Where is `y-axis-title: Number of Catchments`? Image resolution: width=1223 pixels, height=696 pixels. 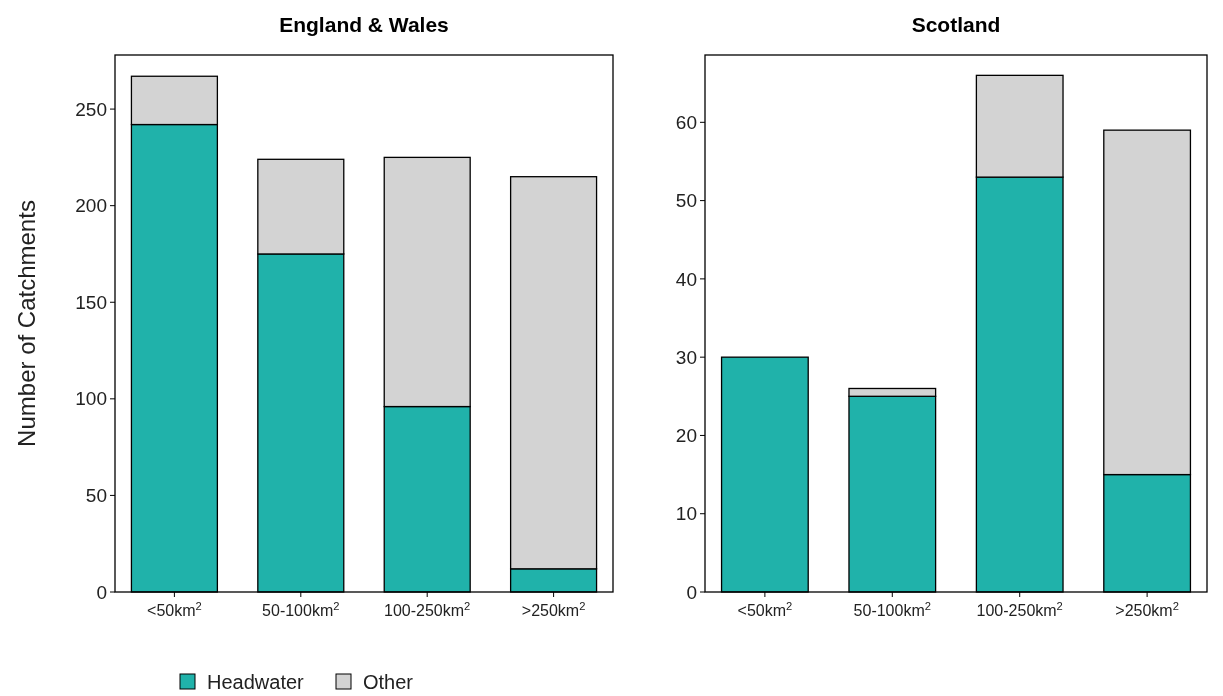
y-axis-title: Number of Catchments is located at coordinates (26, 323).